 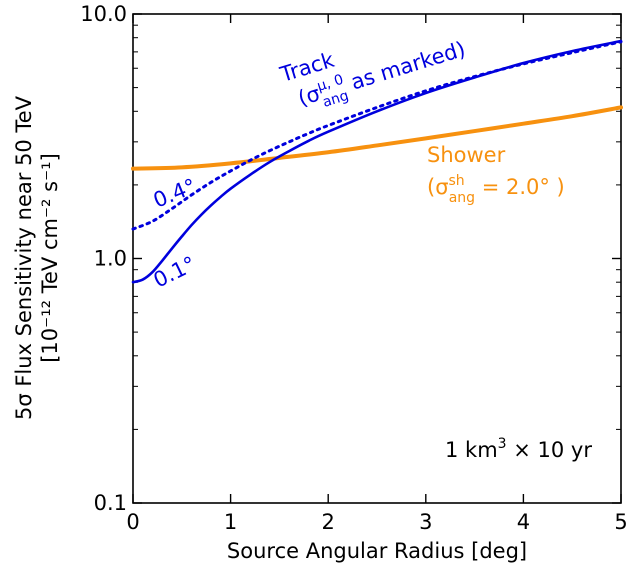 What do you see at coordinates (132, 522) in the screenshot?
I see `x-tick-label-0: 0` at bounding box center [132, 522].